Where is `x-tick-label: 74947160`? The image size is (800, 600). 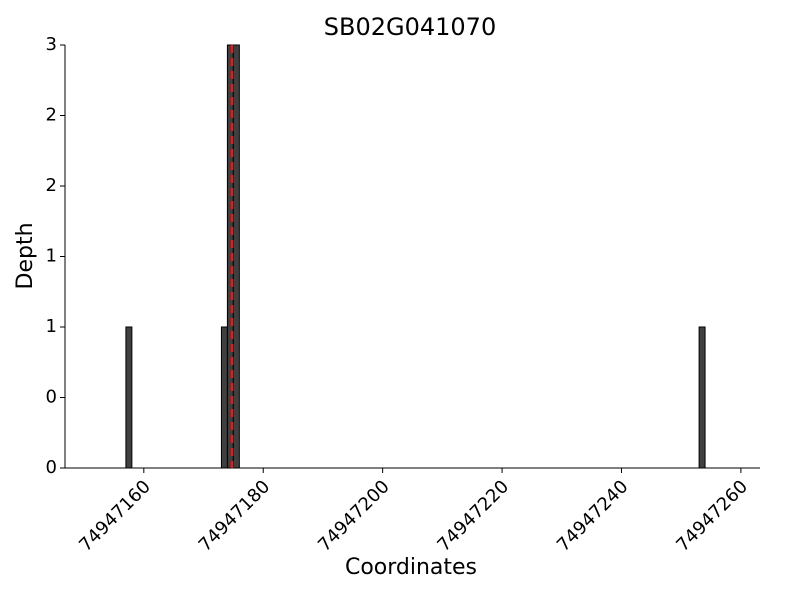
x-tick-label: 74947160 is located at coordinates (115, 516).